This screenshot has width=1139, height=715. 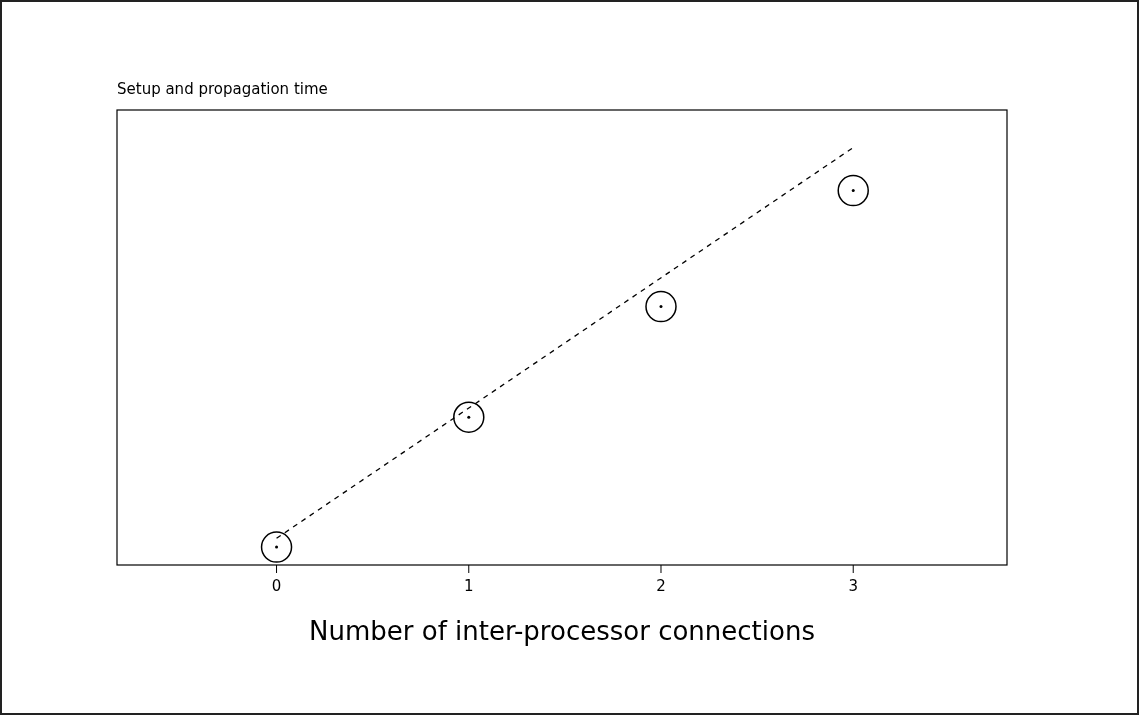 What do you see at coordinates (276, 586) in the screenshot?
I see `x-tick-label: 0` at bounding box center [276, 586].